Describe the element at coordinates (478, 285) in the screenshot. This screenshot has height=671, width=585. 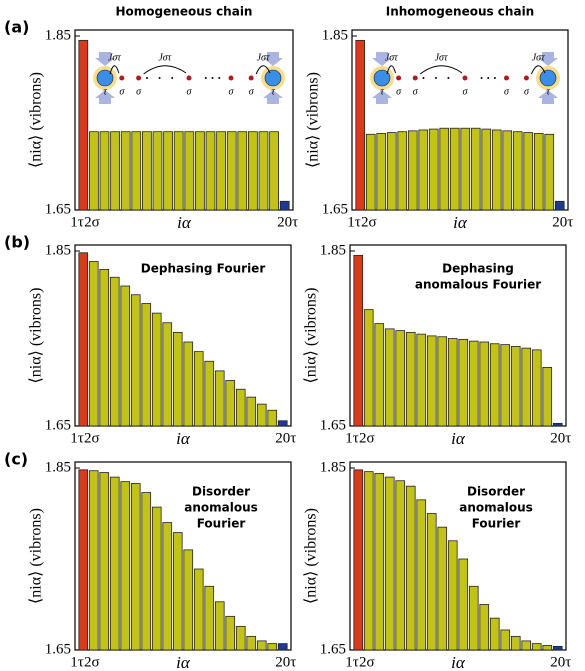
I see `annotation: anomalous Fourier` at that location.